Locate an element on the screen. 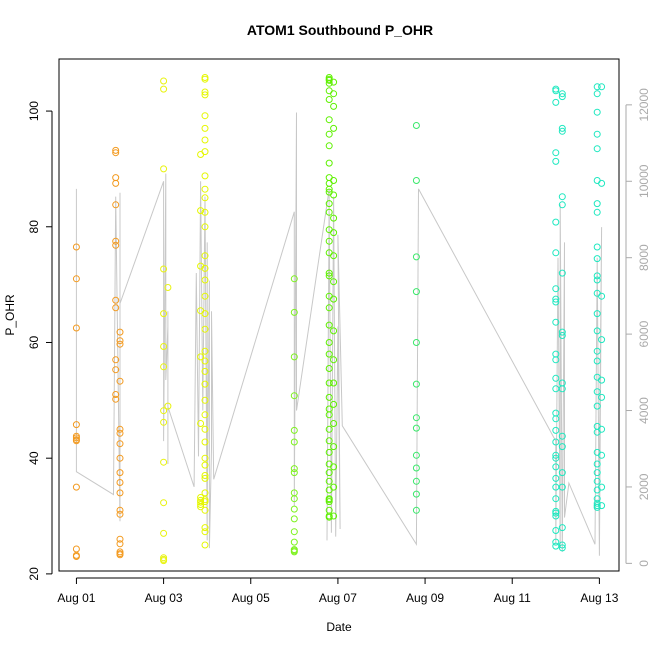  y-axis-right: 0 2000 4000 6000 8000 10000 12000 is located at coordinates (637, 327).